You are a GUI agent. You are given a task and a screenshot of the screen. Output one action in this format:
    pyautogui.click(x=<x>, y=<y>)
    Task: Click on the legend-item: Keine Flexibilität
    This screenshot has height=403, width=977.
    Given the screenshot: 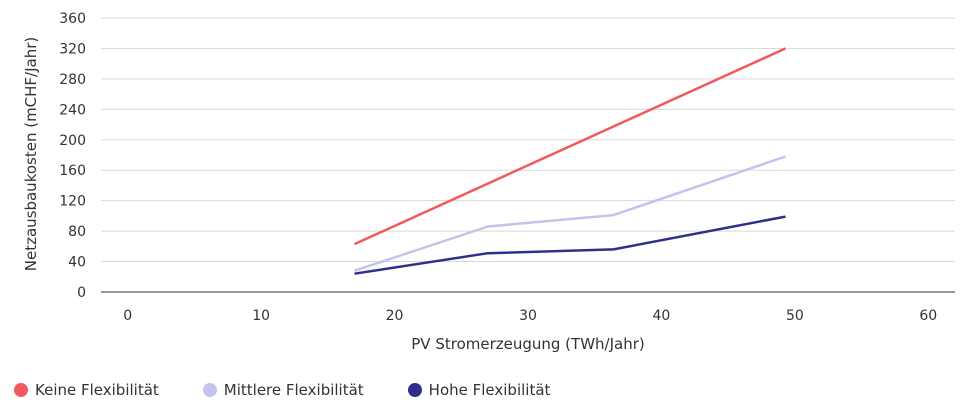 What is the action you would take?
    pyautogui.click(x=86, y=390)
    